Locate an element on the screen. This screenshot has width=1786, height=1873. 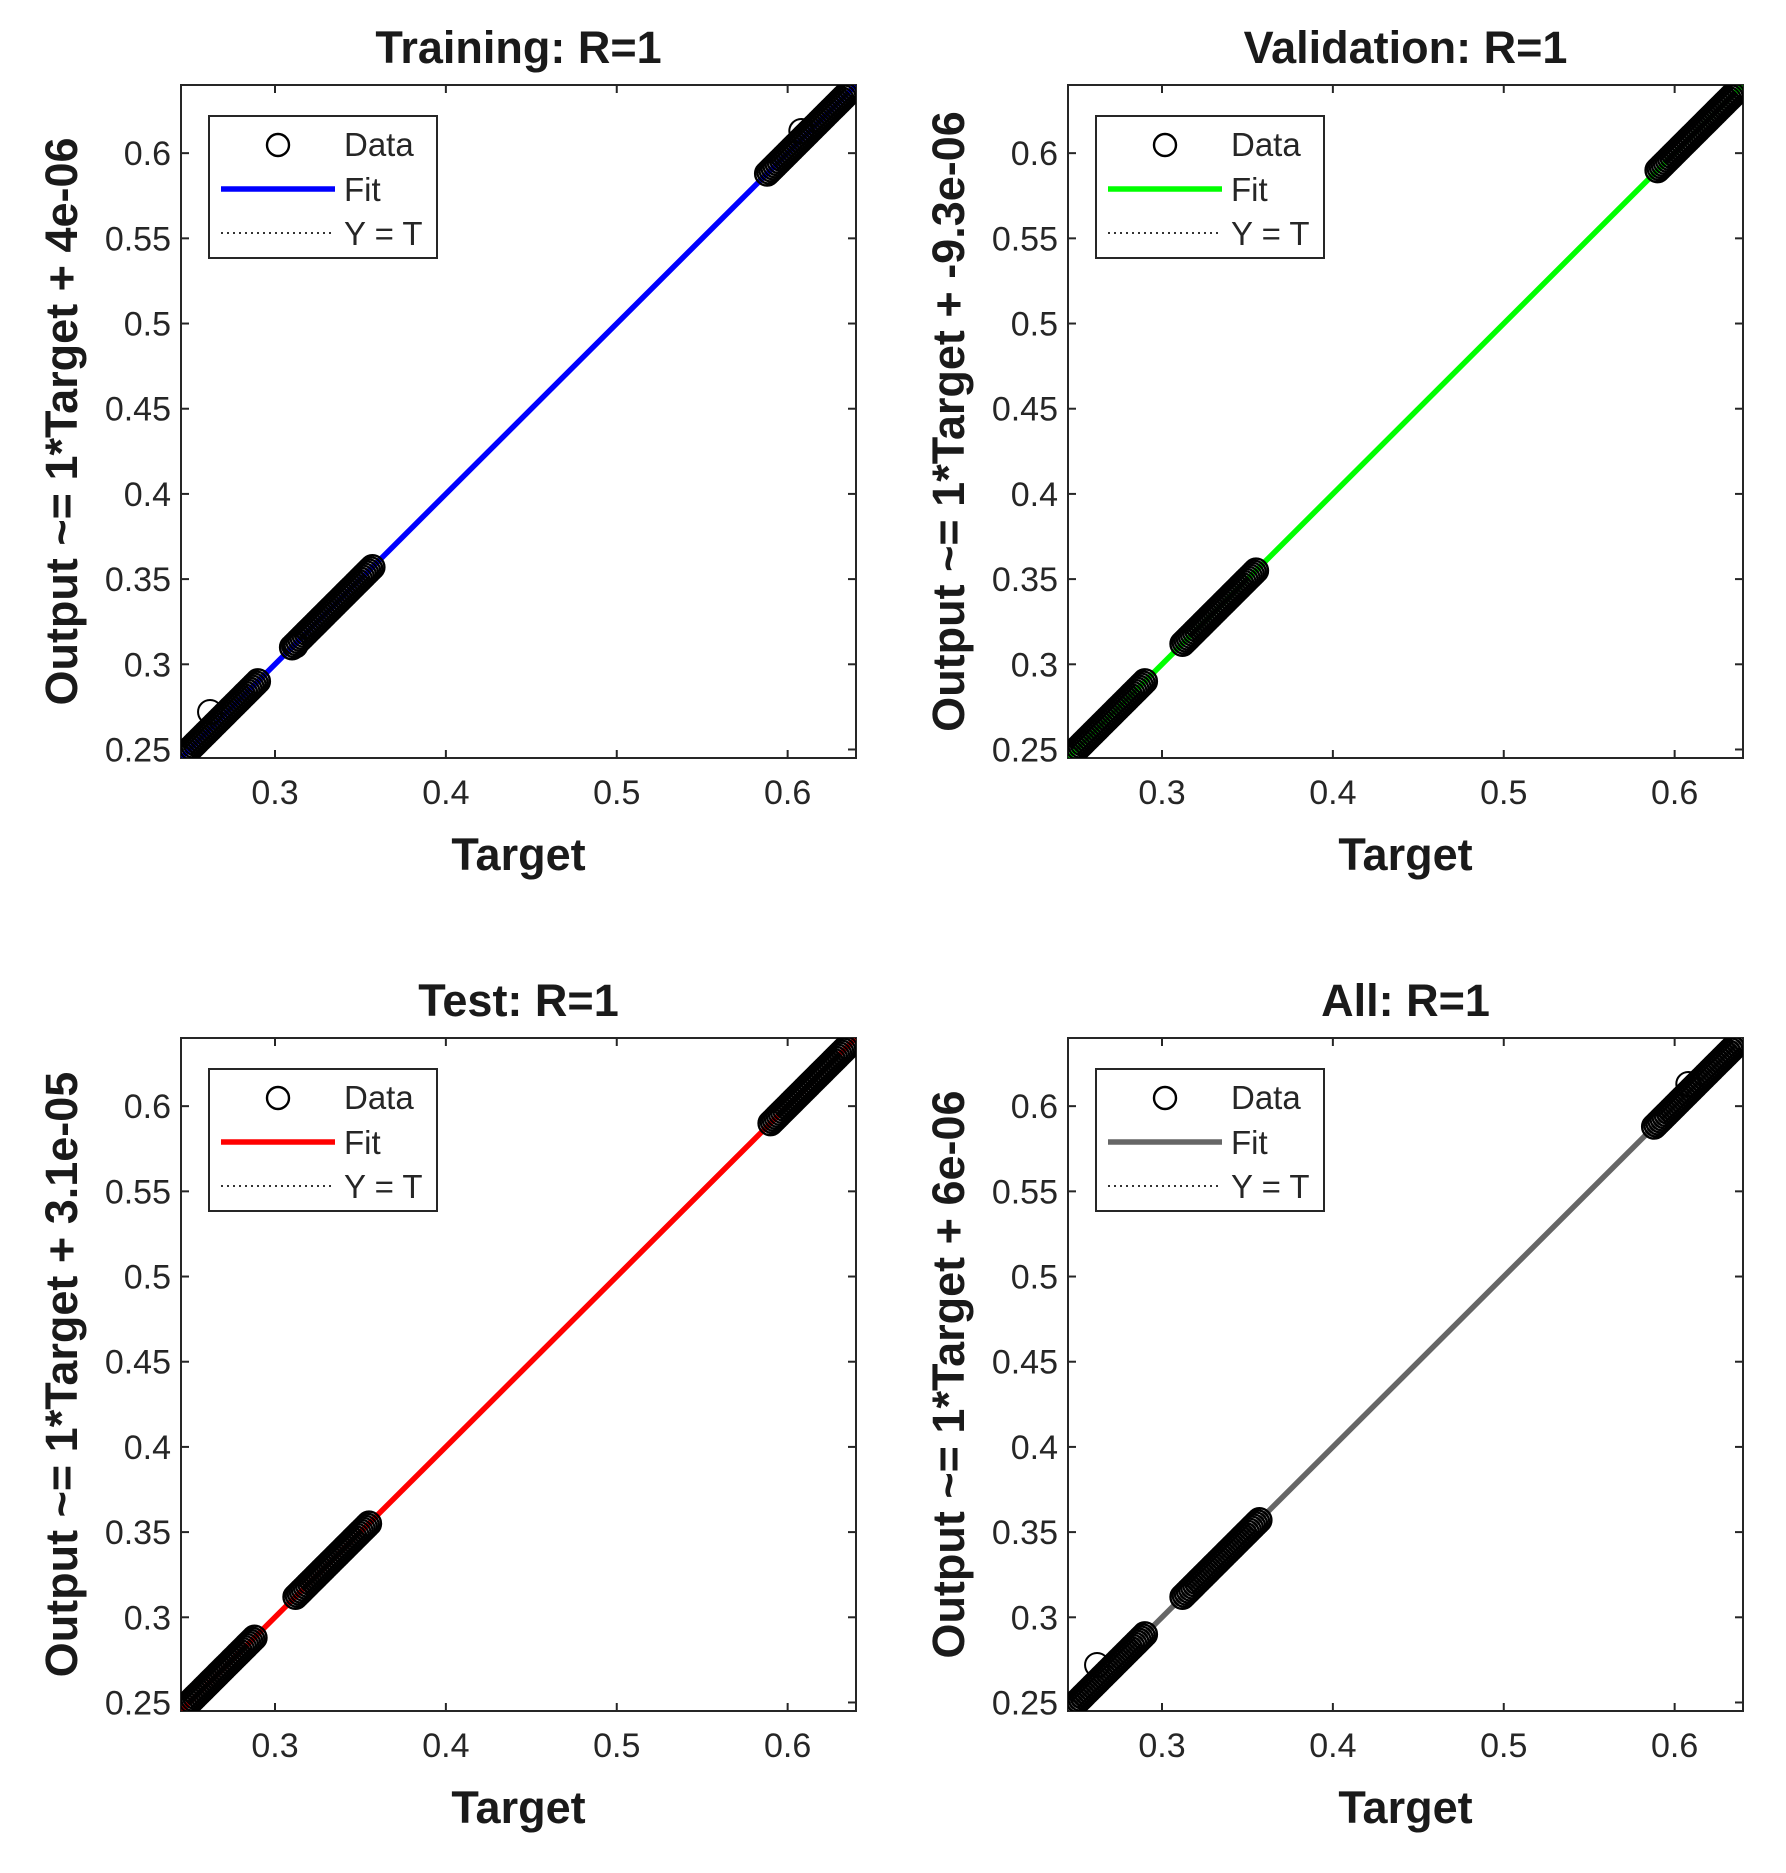
y-tick-label: 0.45 is located at coordinates (138, 410).